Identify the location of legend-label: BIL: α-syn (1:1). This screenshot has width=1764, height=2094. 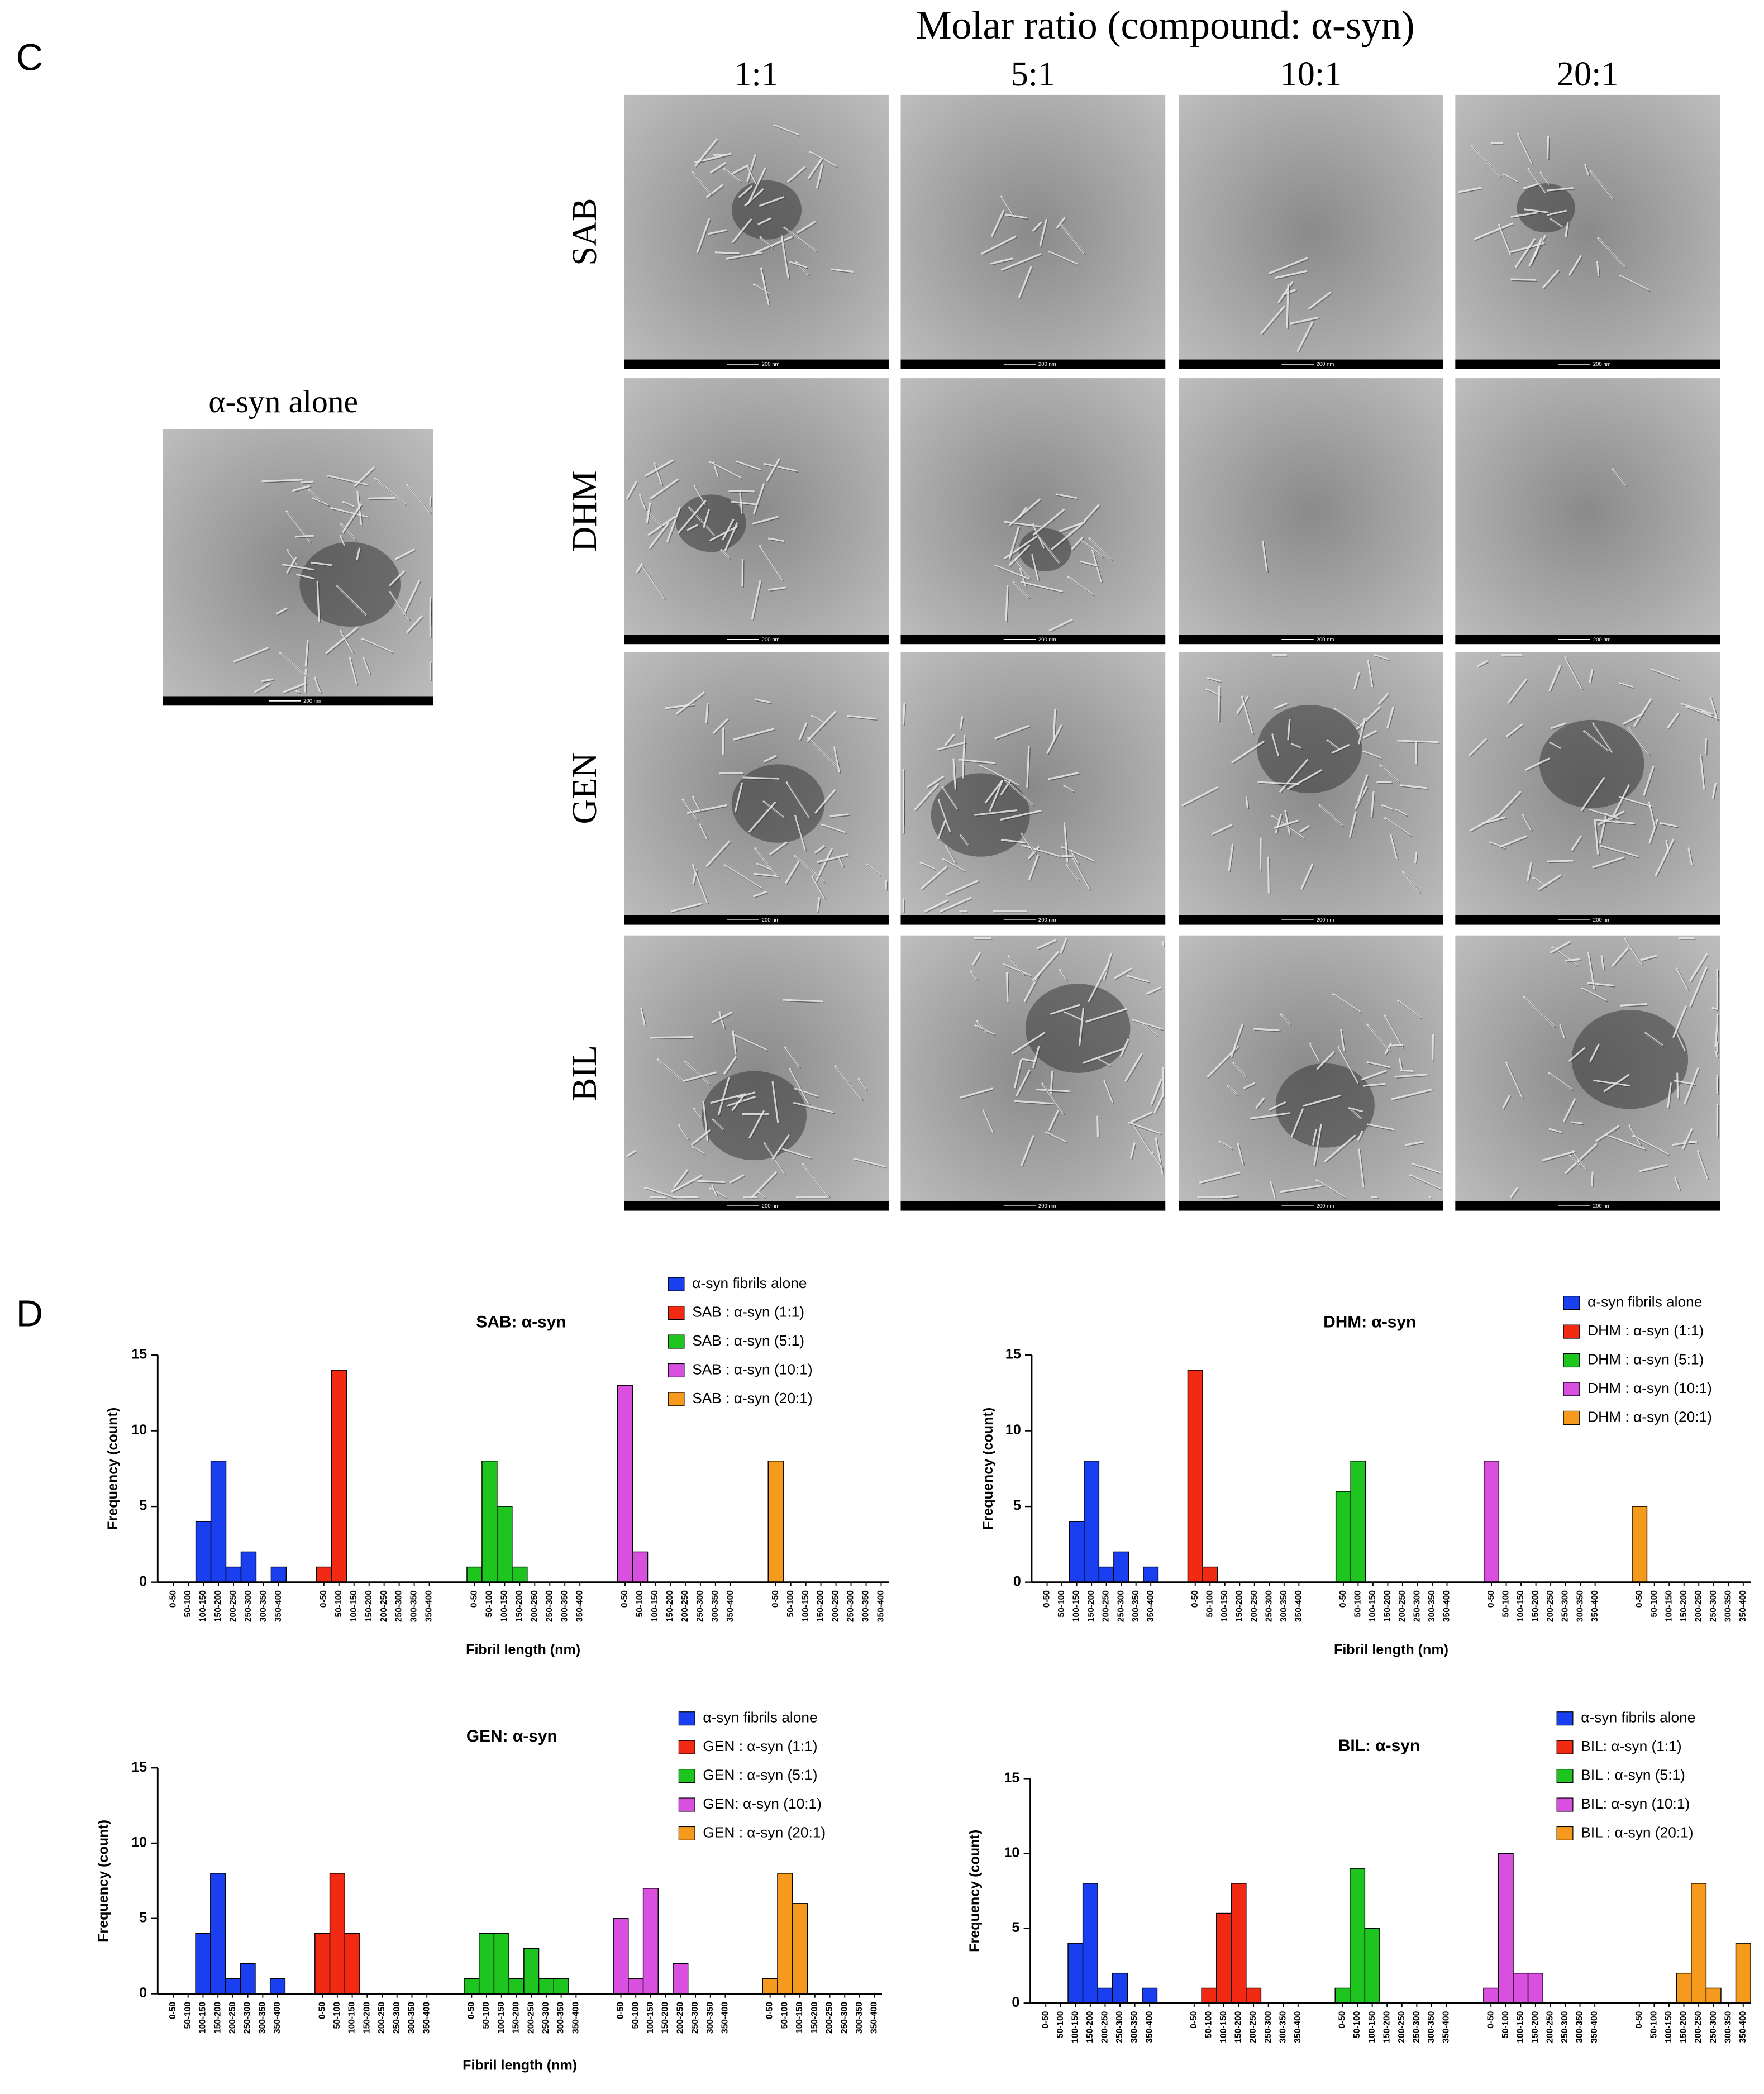
(1631, 1746).